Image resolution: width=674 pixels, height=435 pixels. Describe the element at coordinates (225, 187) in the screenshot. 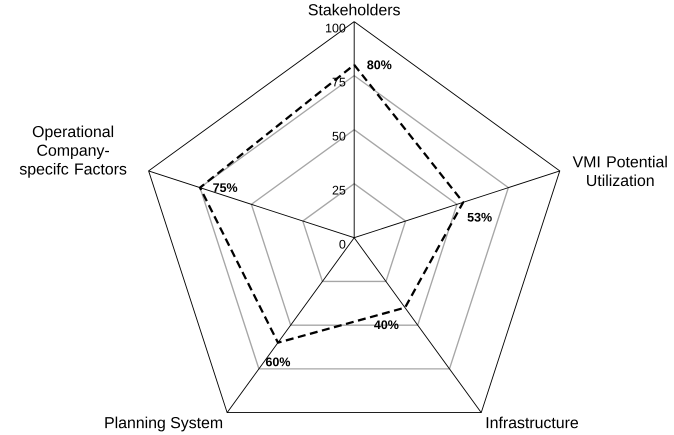

I see `data-label: 75%` at that location.